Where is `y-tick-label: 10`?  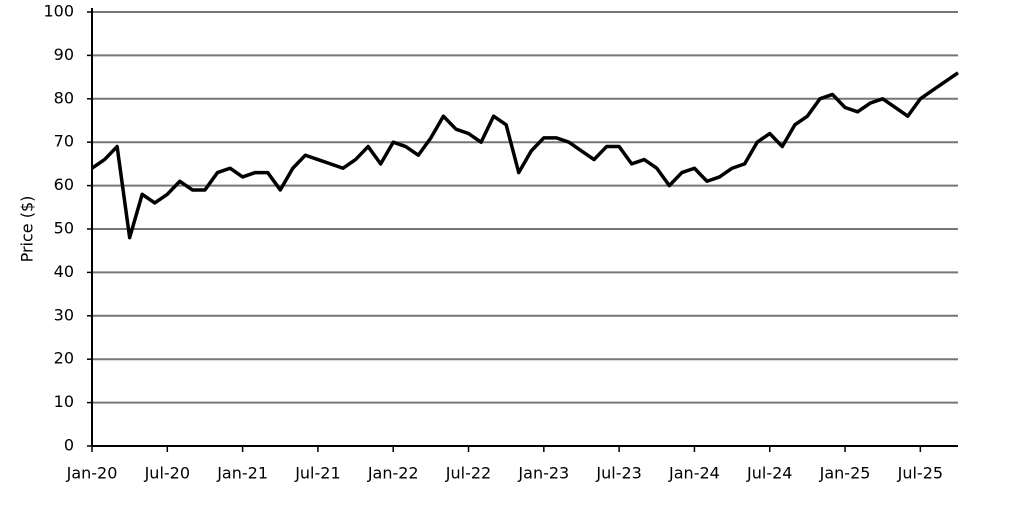 y-tick-label: 10 is located at coordinates (64, 401).